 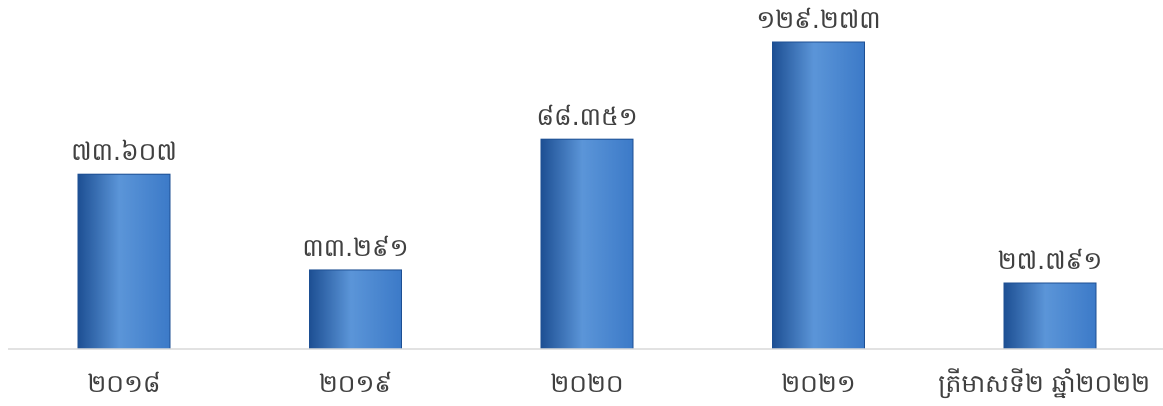 I want to click on category-label-3: ២០២១, so click(x=818, y=383).